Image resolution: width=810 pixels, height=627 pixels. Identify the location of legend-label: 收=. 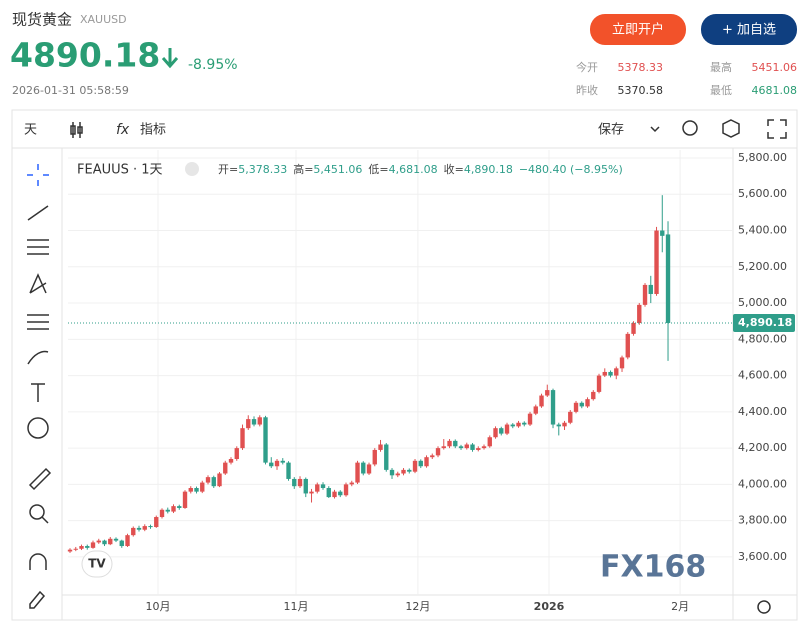
(454, 169).